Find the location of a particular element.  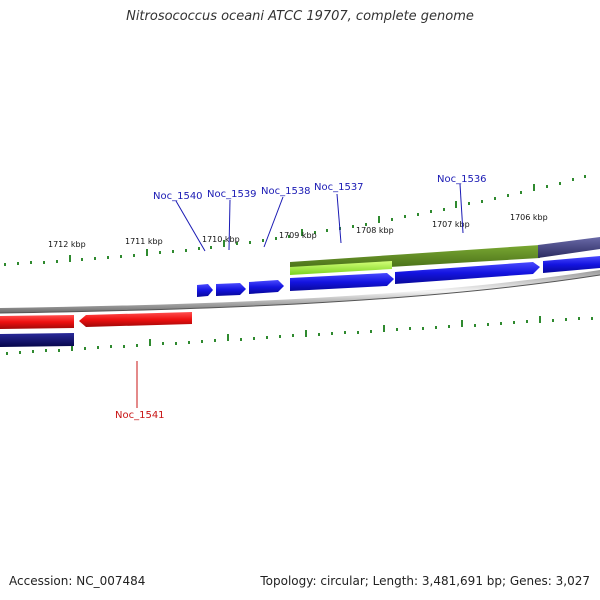

reverse-strand-genes is located at coordinates (96, 320).